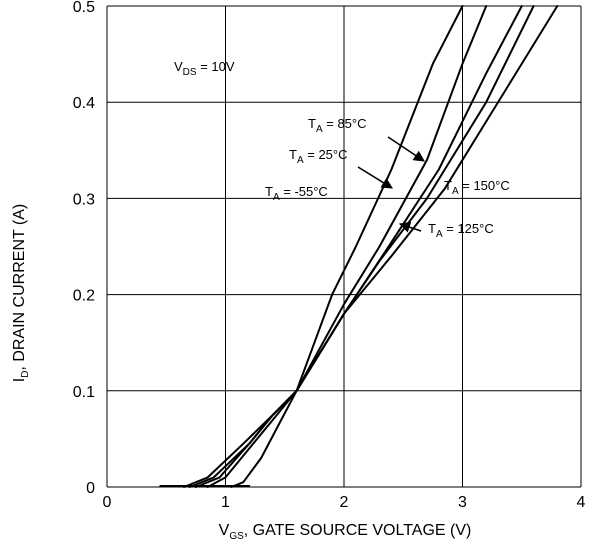 The height and width of the screenshot is (543, 593). I want to click on y-axis-title: ID, DRAIN CURRENT (A), so click(21, 293).